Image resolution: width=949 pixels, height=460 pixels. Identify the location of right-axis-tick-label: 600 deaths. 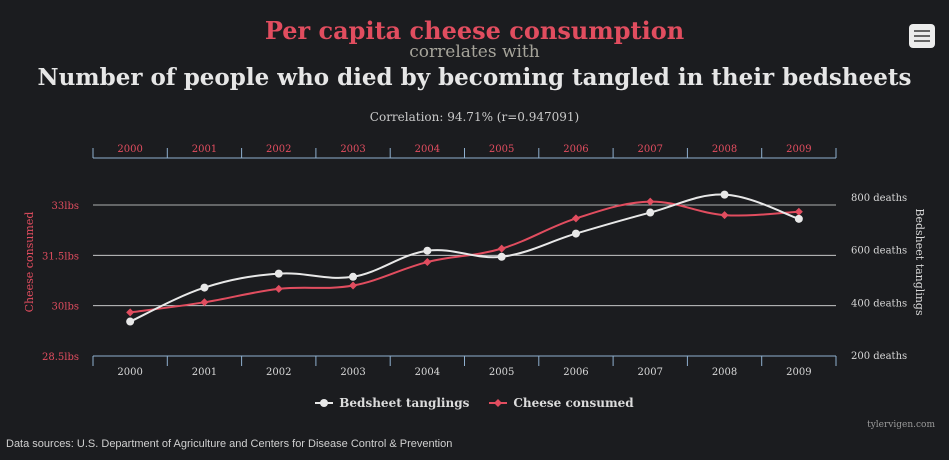
(879, 251).